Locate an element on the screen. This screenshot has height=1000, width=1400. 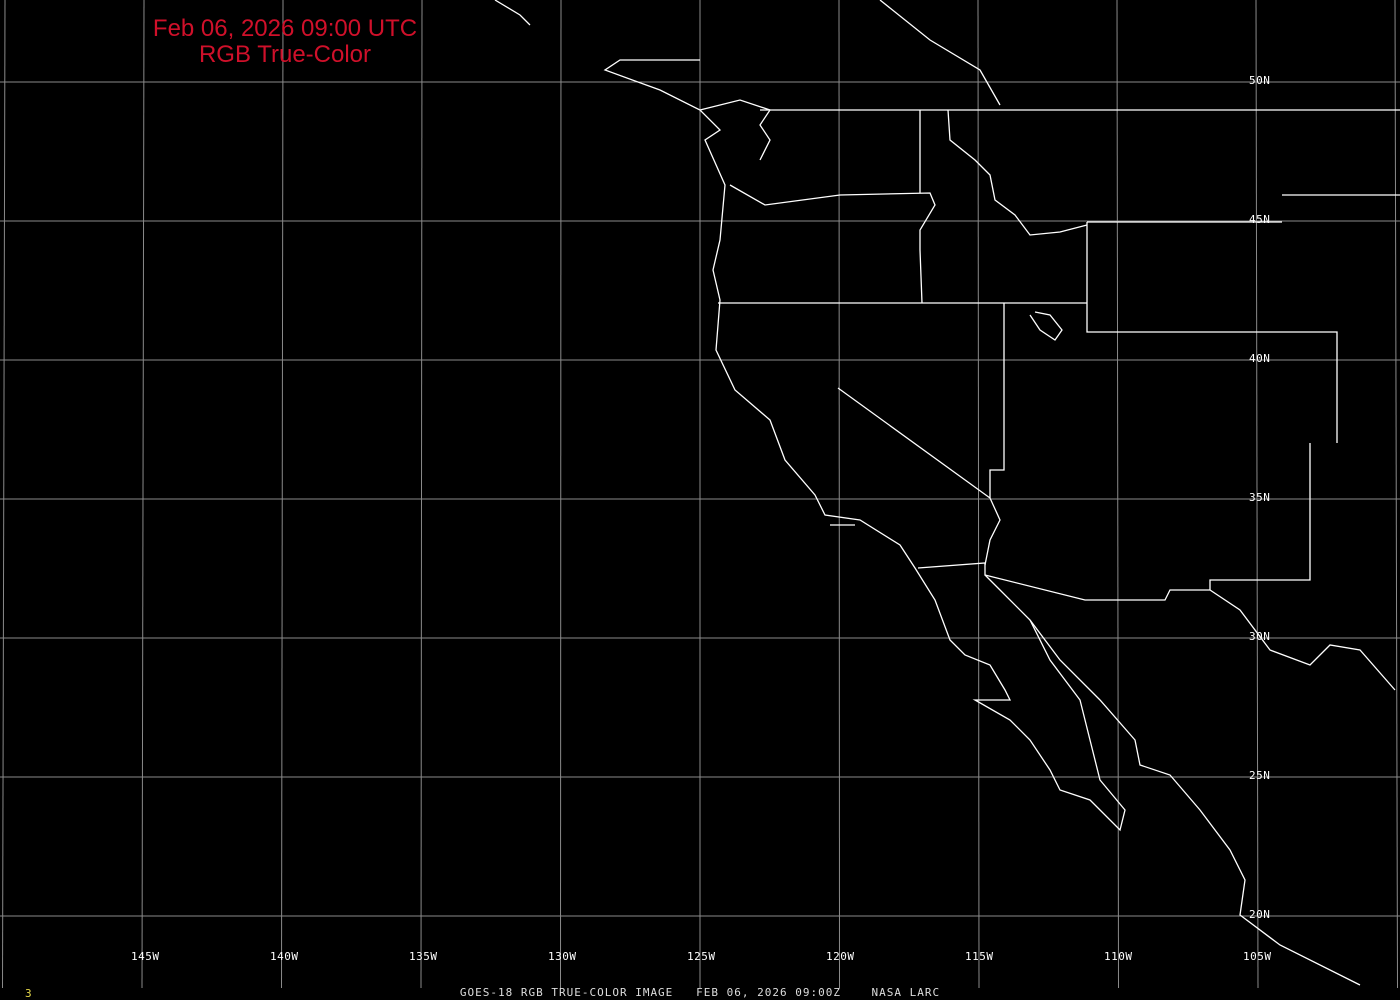
latitude-label: 40N is located at coordinates (1260, 358).